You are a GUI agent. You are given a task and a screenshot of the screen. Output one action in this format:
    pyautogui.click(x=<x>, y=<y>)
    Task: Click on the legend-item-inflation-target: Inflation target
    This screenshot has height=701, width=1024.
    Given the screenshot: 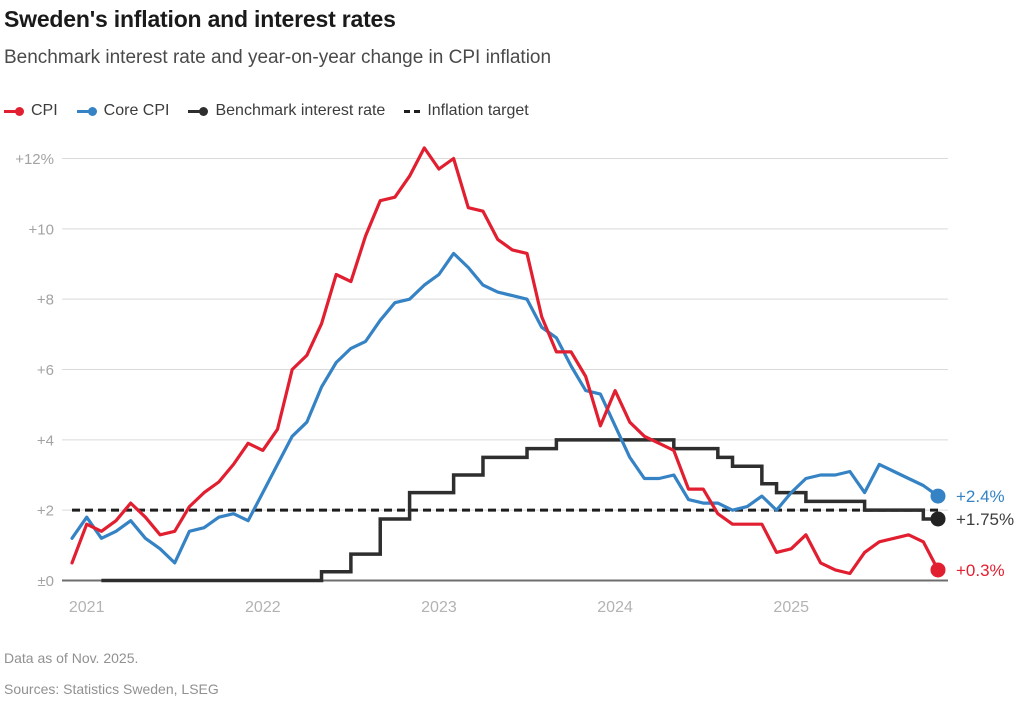 What is the action you would take?
    pyautogui.click(x=466, y=111)
    